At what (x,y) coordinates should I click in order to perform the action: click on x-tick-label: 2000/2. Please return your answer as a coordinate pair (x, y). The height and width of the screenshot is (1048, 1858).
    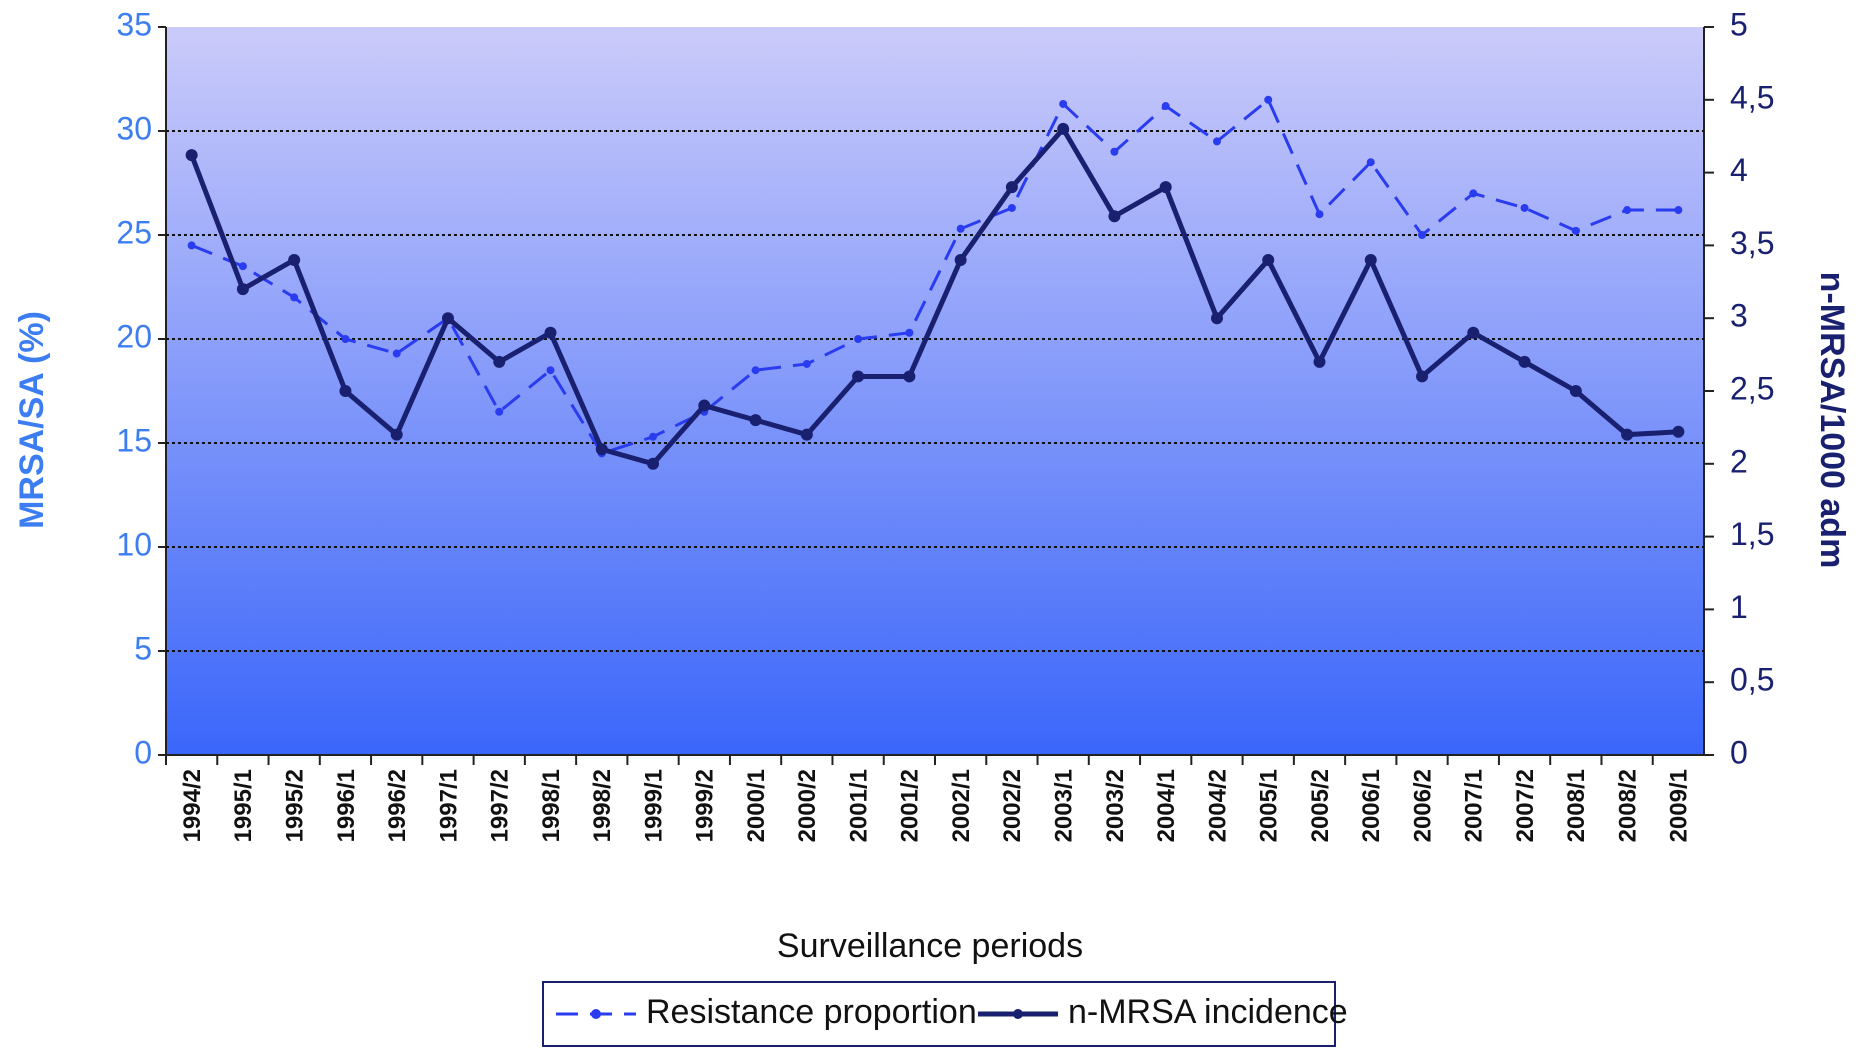
    Looking at the image, I should click on (807, 805).